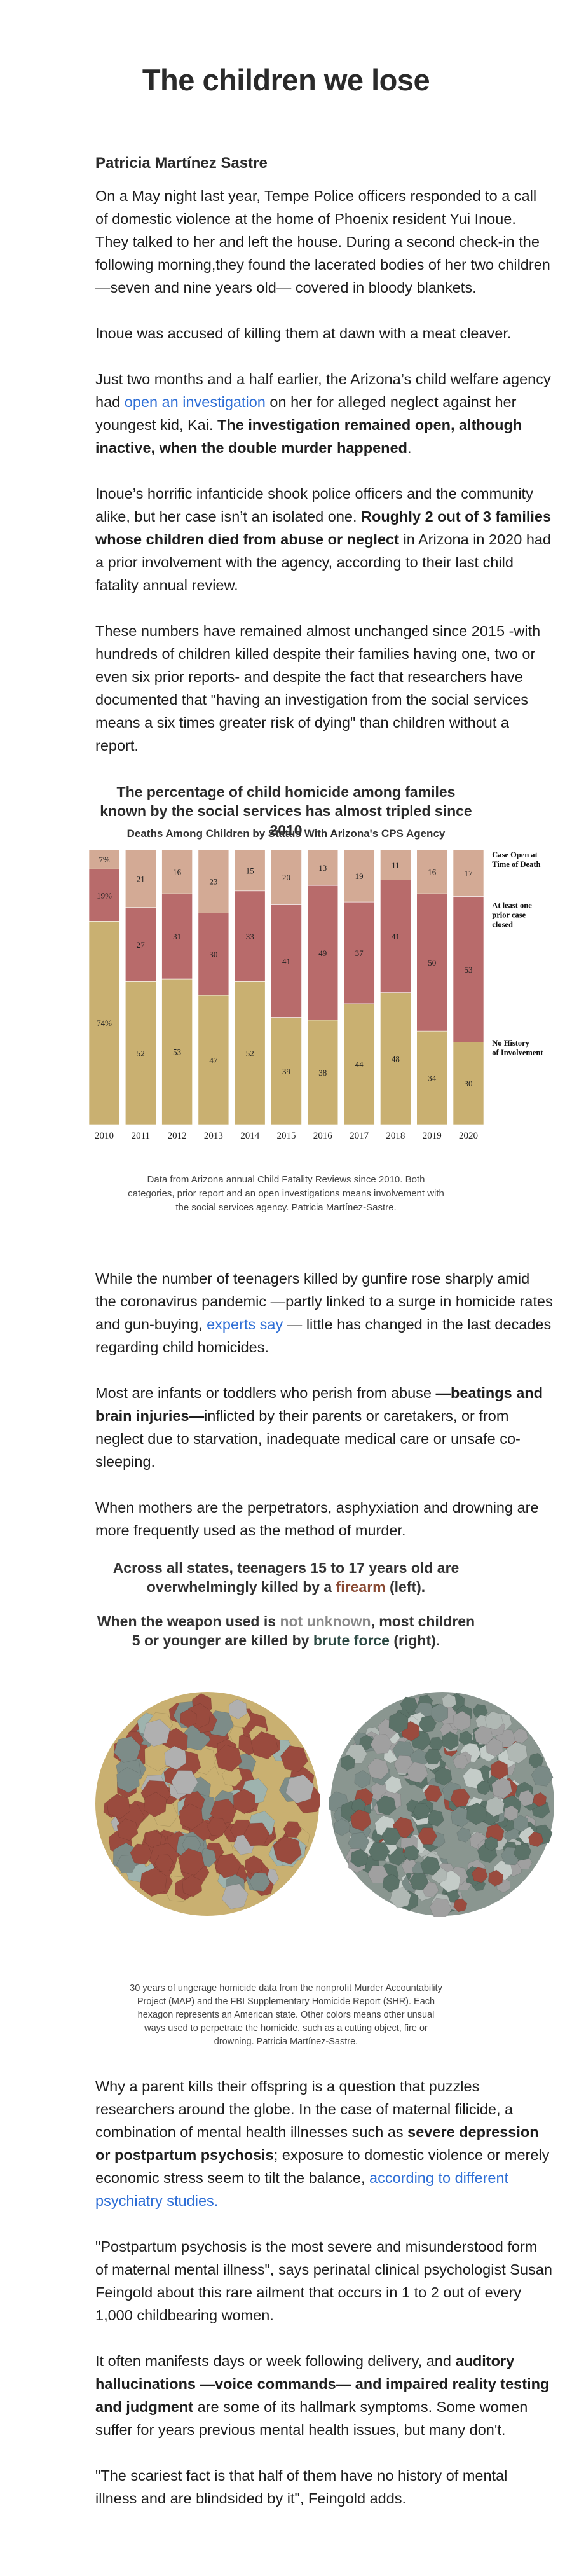 The height and width of the screenshot is (2576, 572). Describe the element at coordinates (141, 1136) in the screenshot. I see `x-tick-label: 2011` at that location.